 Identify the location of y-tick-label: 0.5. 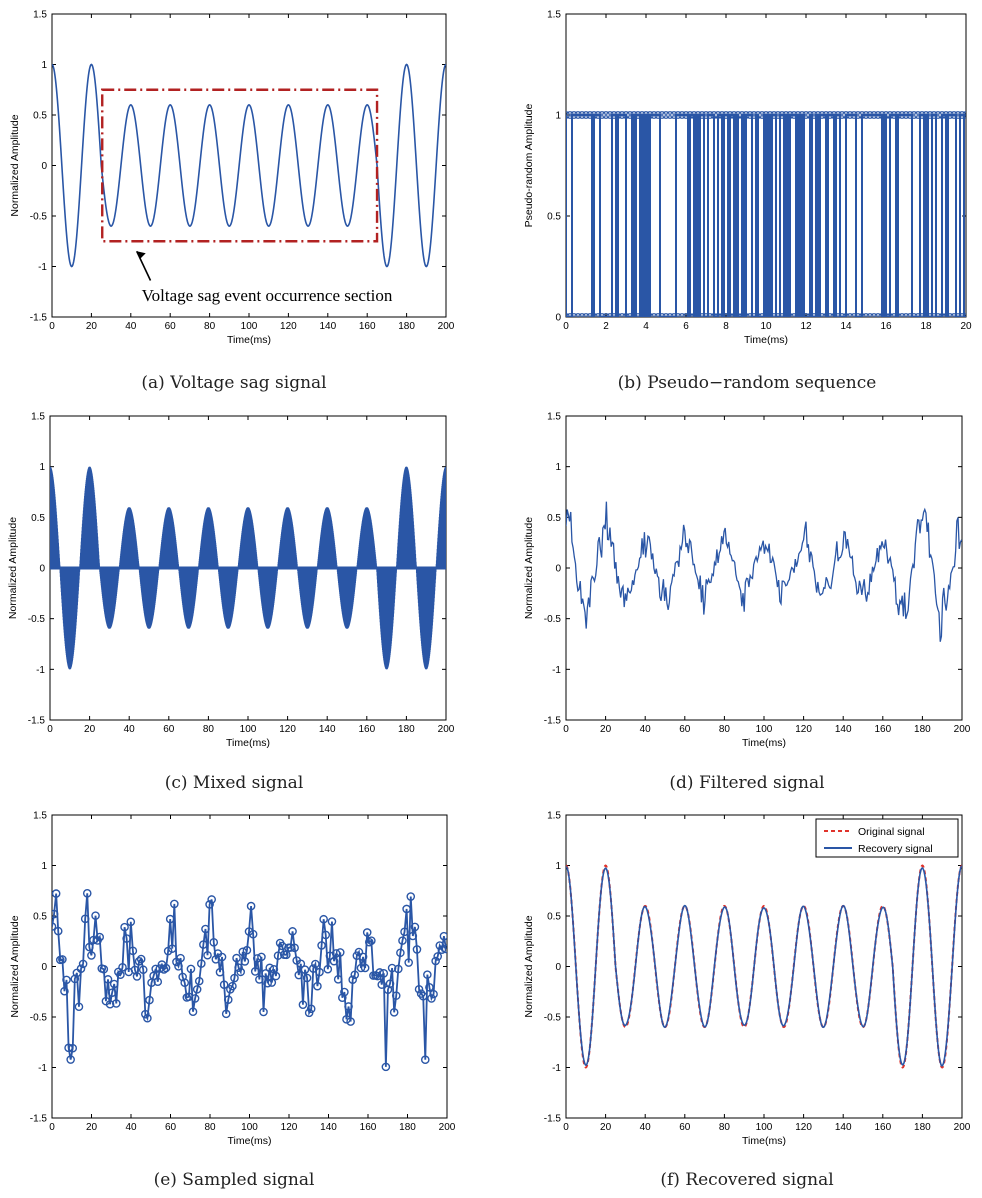
(40, 917).